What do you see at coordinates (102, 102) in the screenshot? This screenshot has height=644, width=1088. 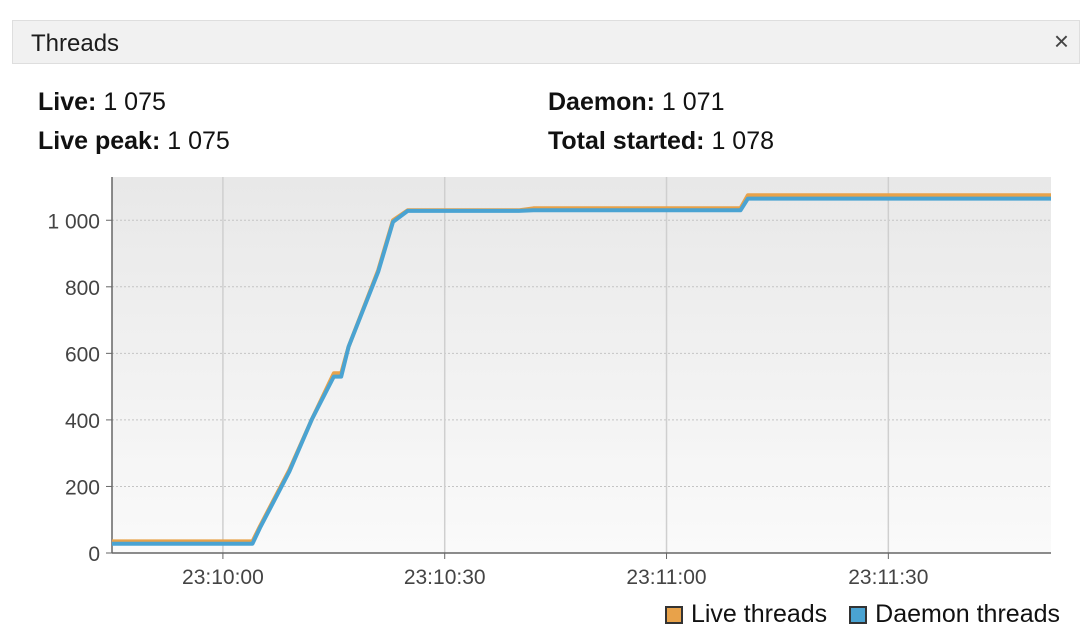 I see `stat-live: Live: 1 075` at bounding box center [102, 102].